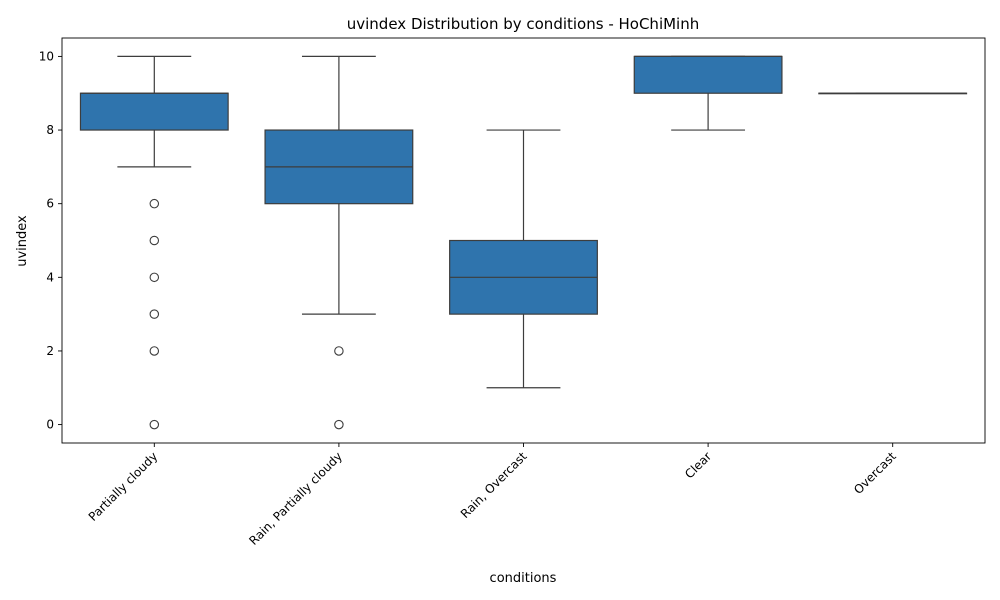  Describe the element at coordinates (22, 241) in the screenshot. I see `y-axis-label: uvindex` at that location.